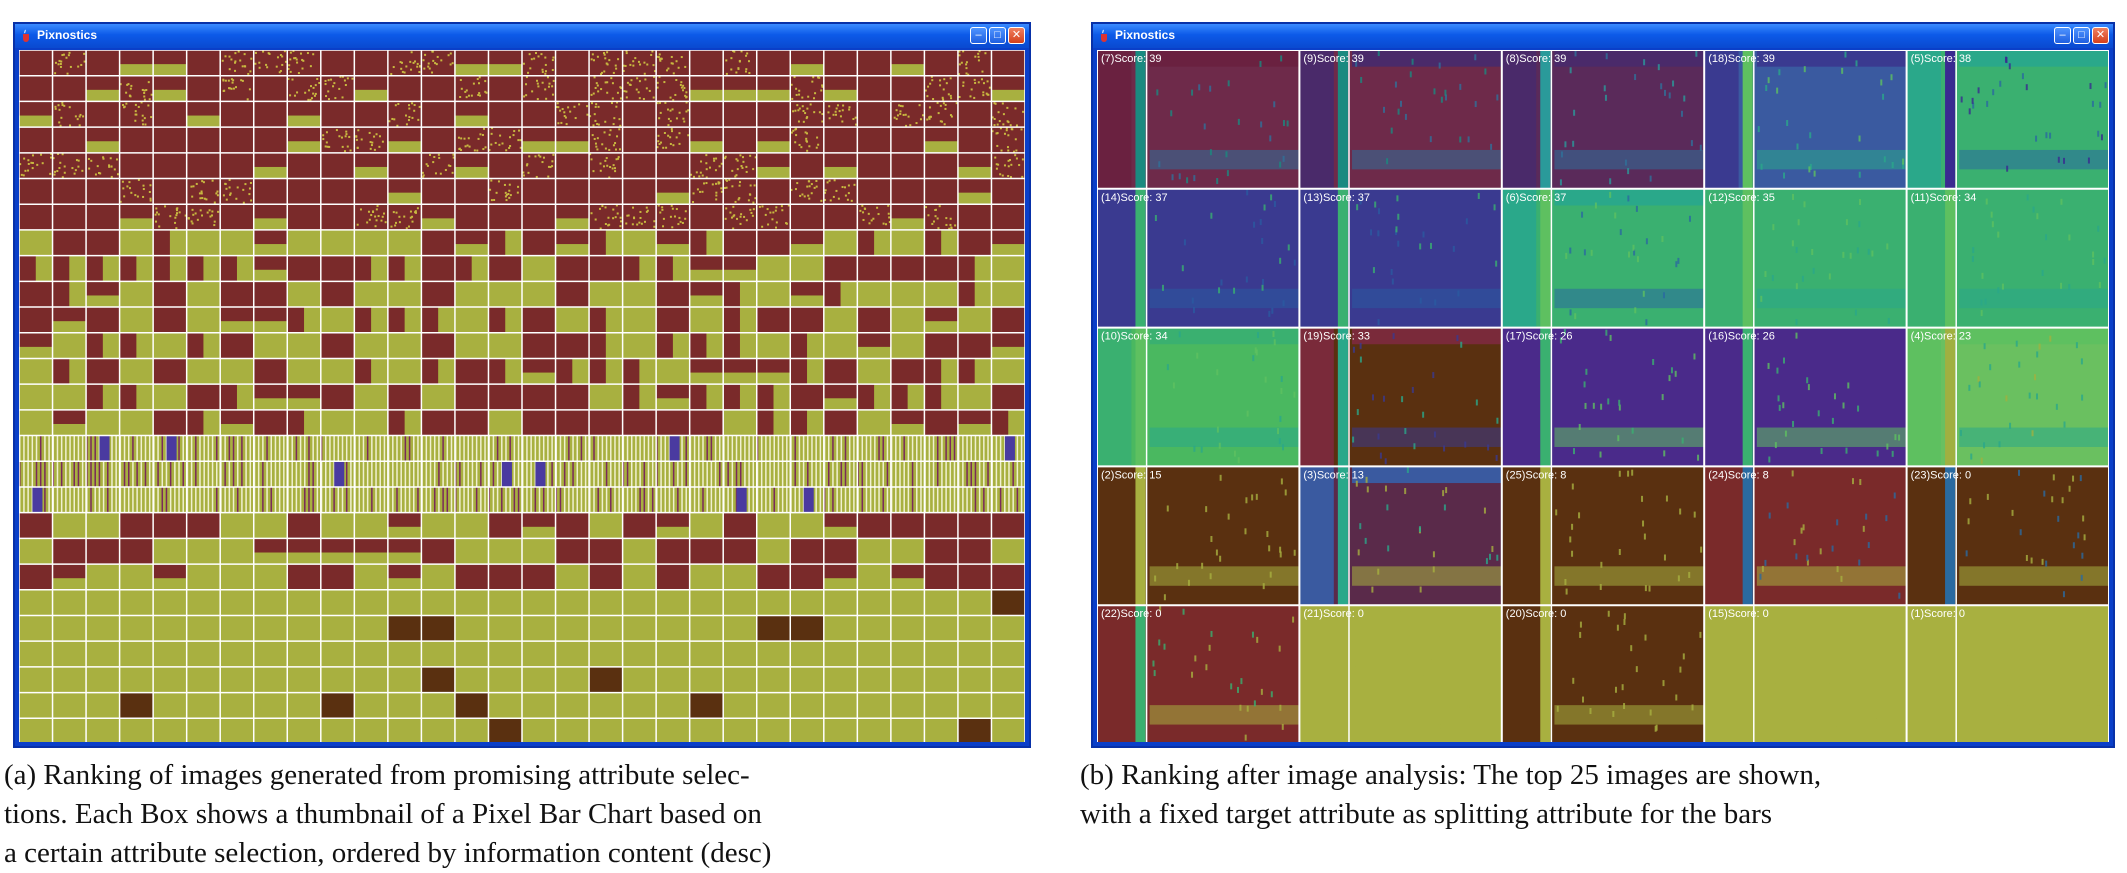 The height and width of the screenshot is (873, 2127). What do you see at coordinates (2007, 119) in the screenshot?
I see `ranked-image: (5)Score: 38` at bounding box center [2007, 119].